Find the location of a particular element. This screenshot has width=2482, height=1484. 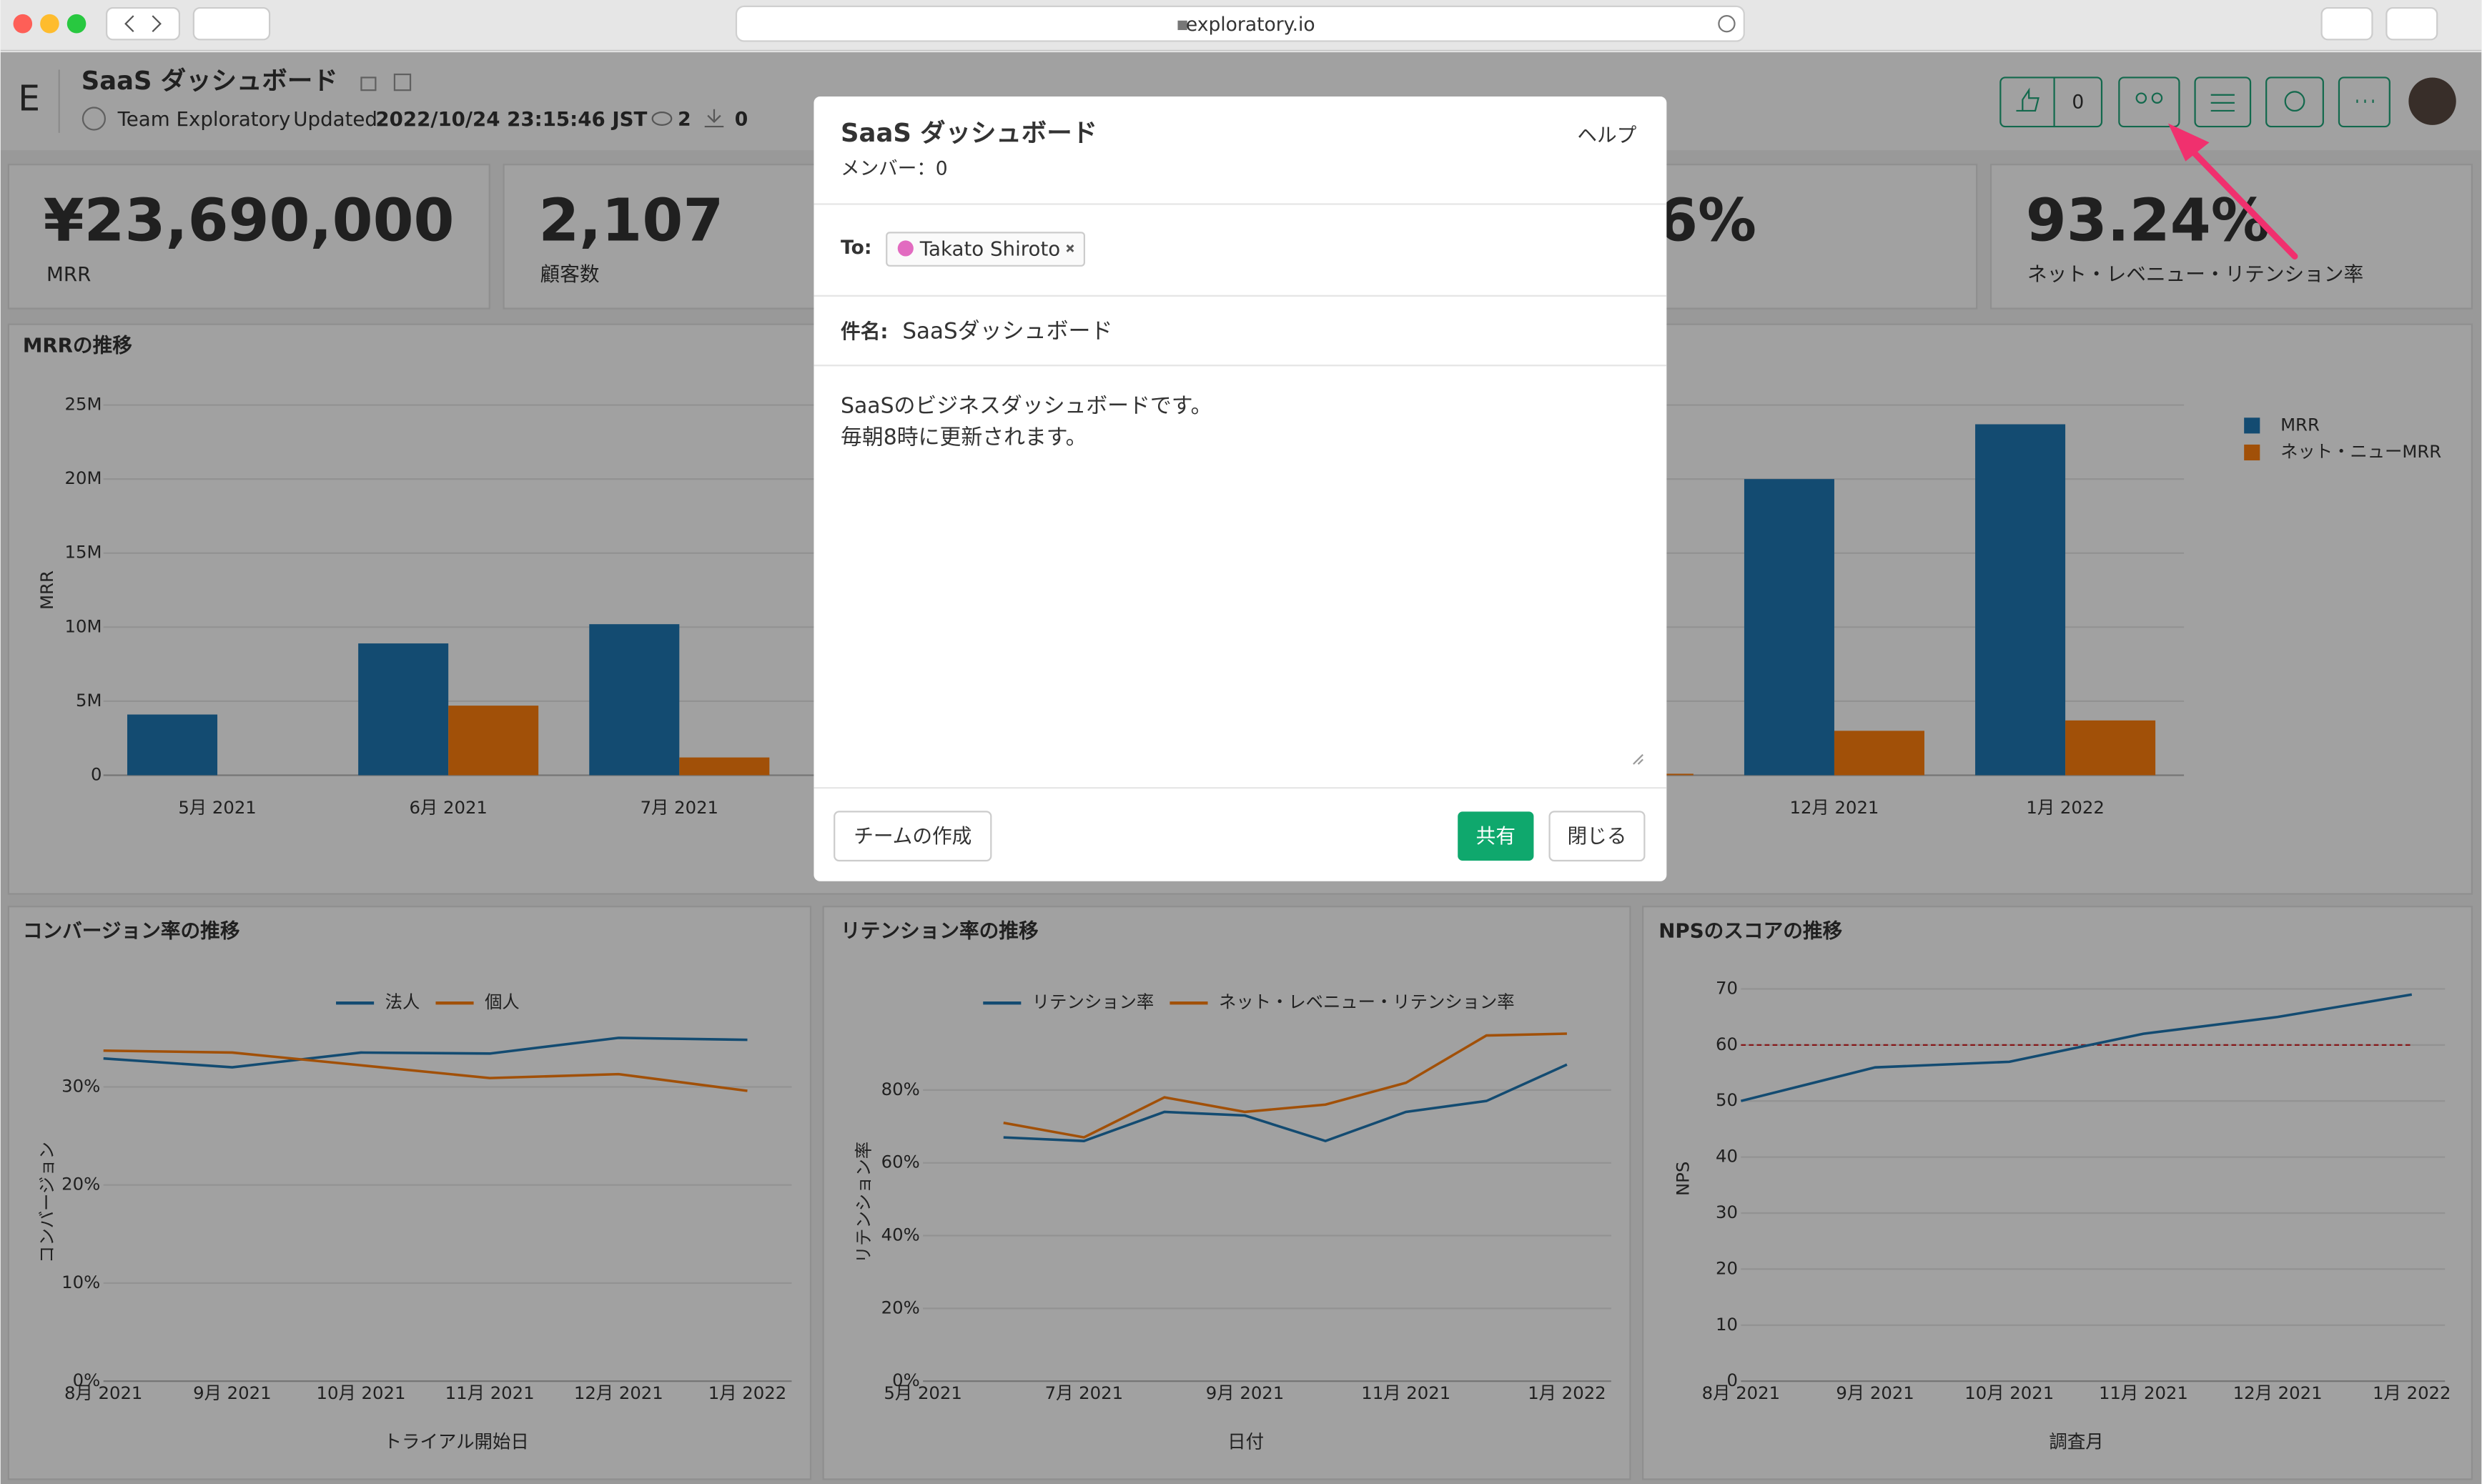

kpi-label: ネット・レベニュー・リテンション率 is located at coordinates (2195, 274).